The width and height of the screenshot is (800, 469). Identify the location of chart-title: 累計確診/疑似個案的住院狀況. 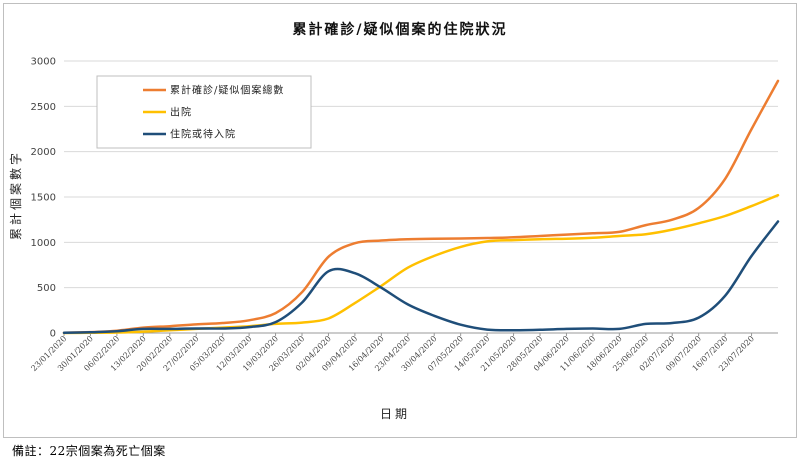
(399, 29).